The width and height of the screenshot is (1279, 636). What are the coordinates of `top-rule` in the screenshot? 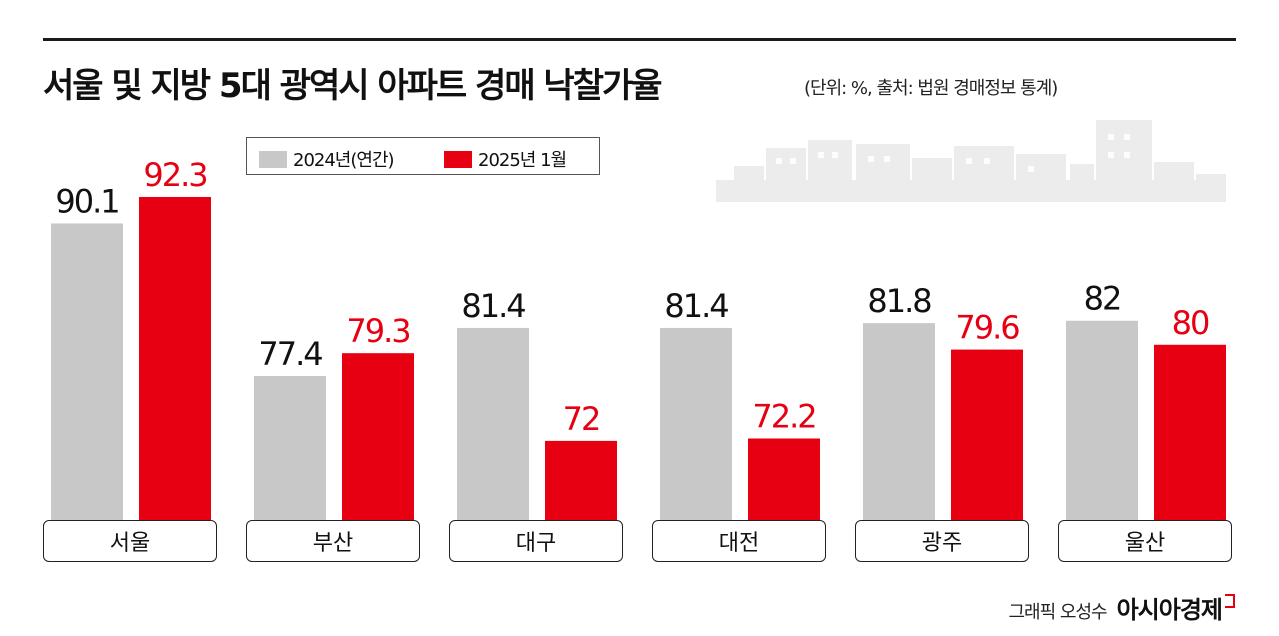 It's located at (639, 39).